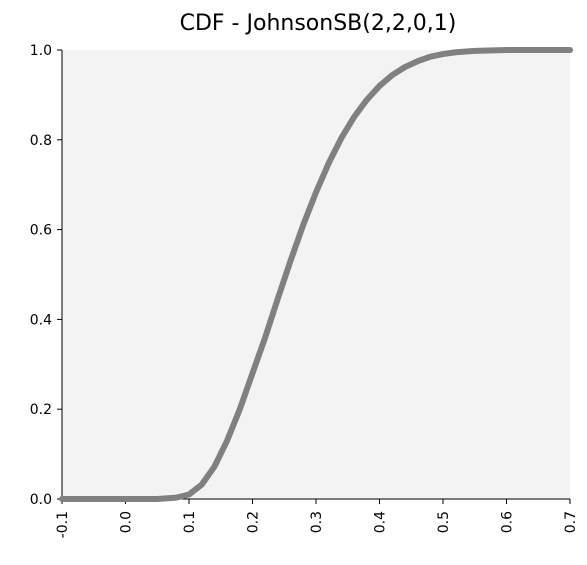 The height and width of the screenshot is (565, 587). I want to click on x-tick-label: 0.5, so click(444, 522).